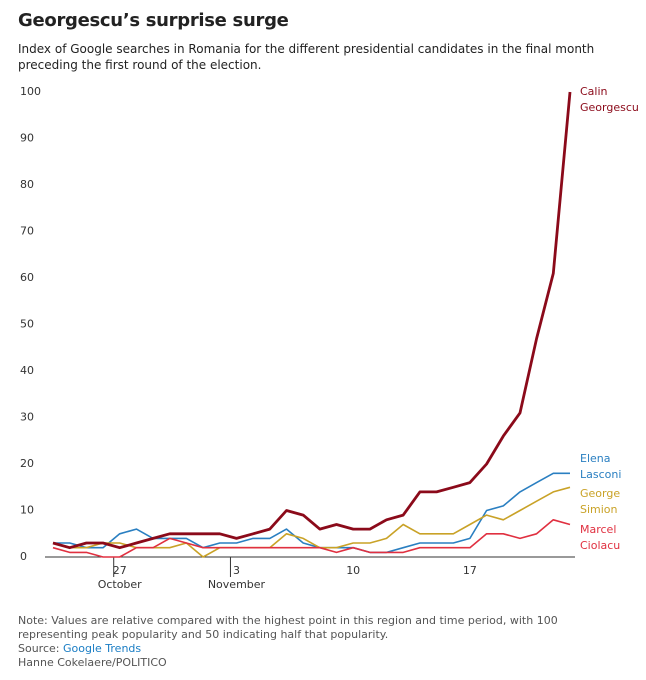 This screenshot has width=646, height=680. What do you see at coordinates (600, 537) in the screenshot?
I see `legend-label: Marcel Ciolacu` at bounding box center [600, 537].